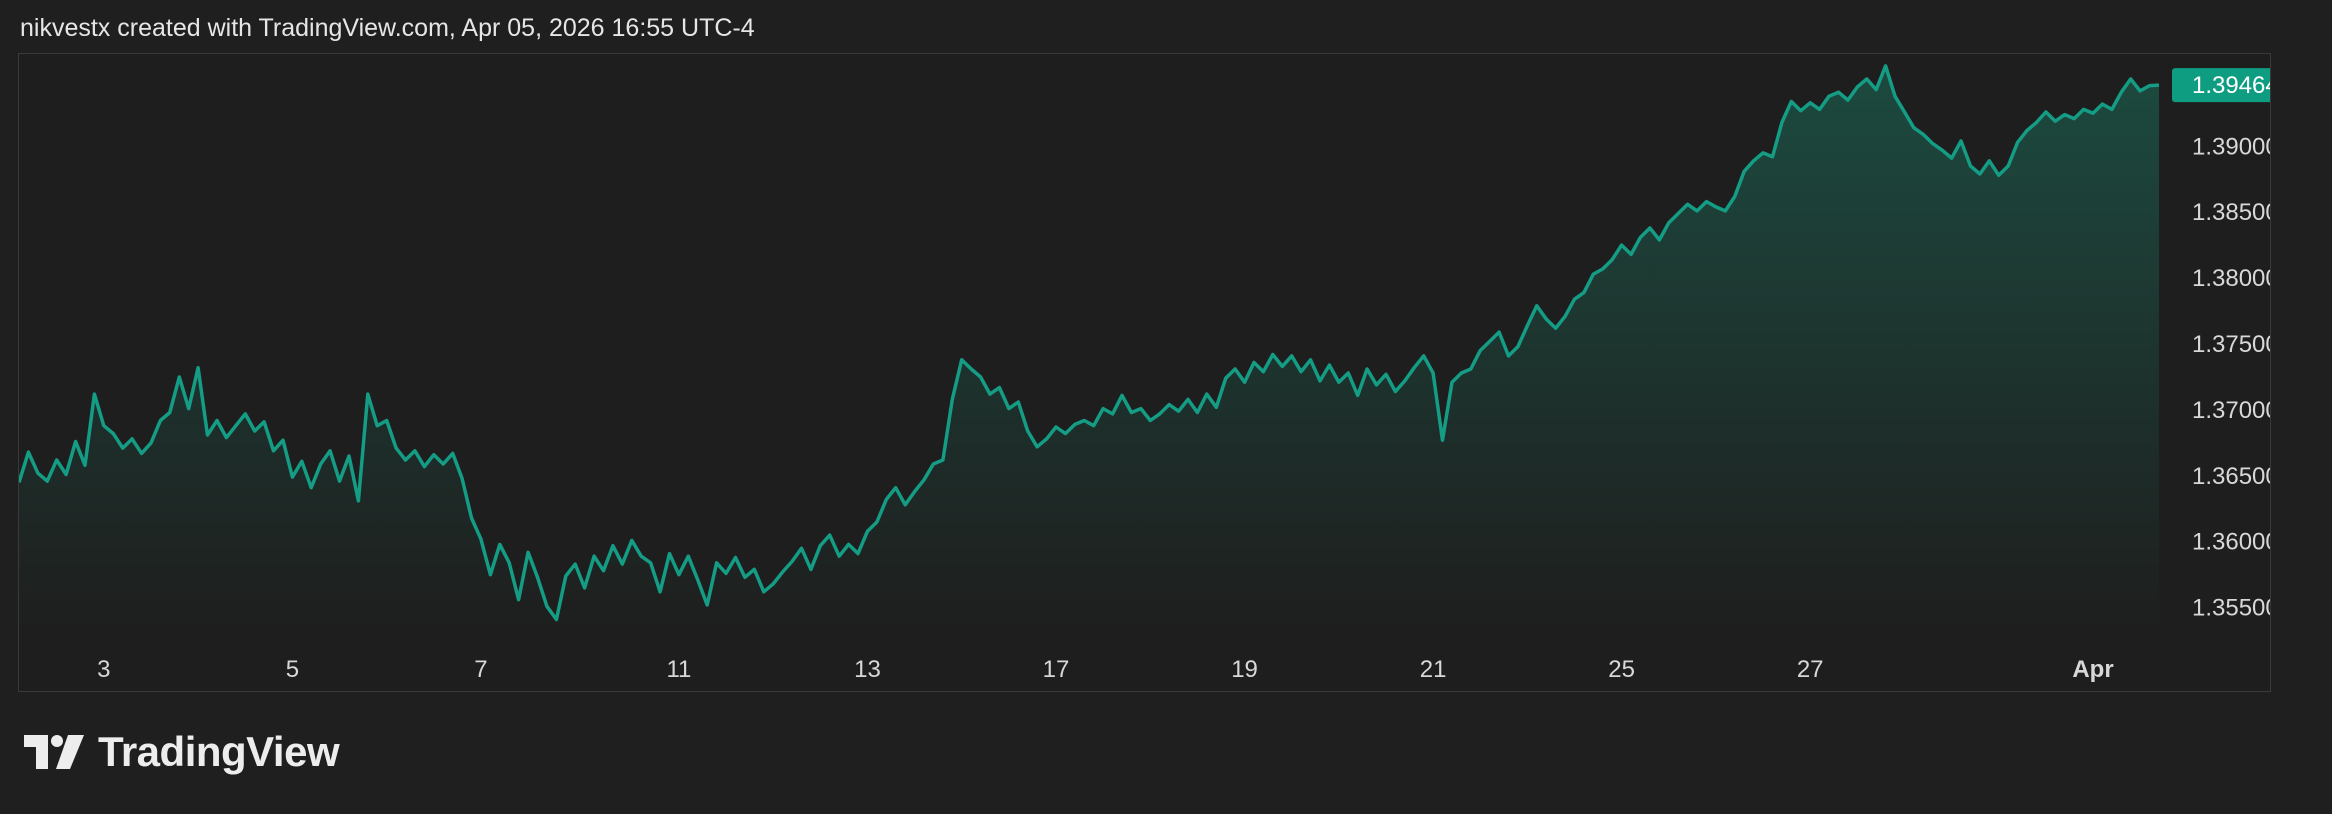 This screenshot has width=2332, height=814. What do you see at coordinates (867, 669) in the screenshot?
I see `x-tick-label: 13` at bounding box center [867, 669].